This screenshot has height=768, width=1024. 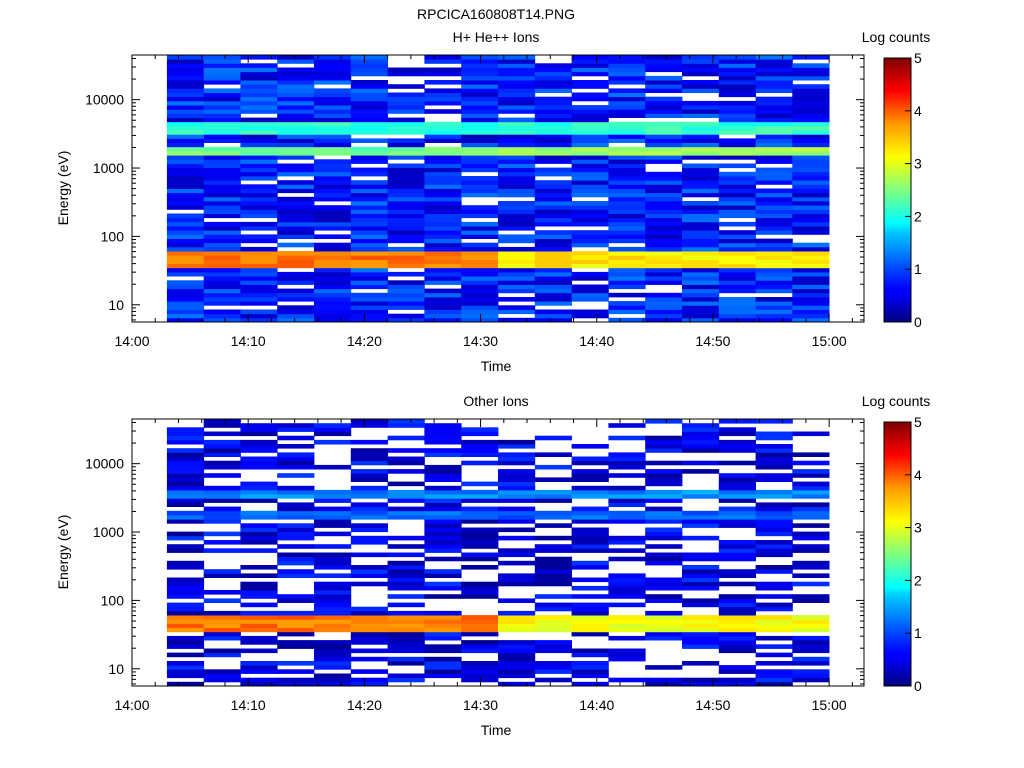 What do you see at coordinates (63, 552) in the screenshot?
I see `y-axis-label: Energy (eV)` at bounding box center [63, 552].